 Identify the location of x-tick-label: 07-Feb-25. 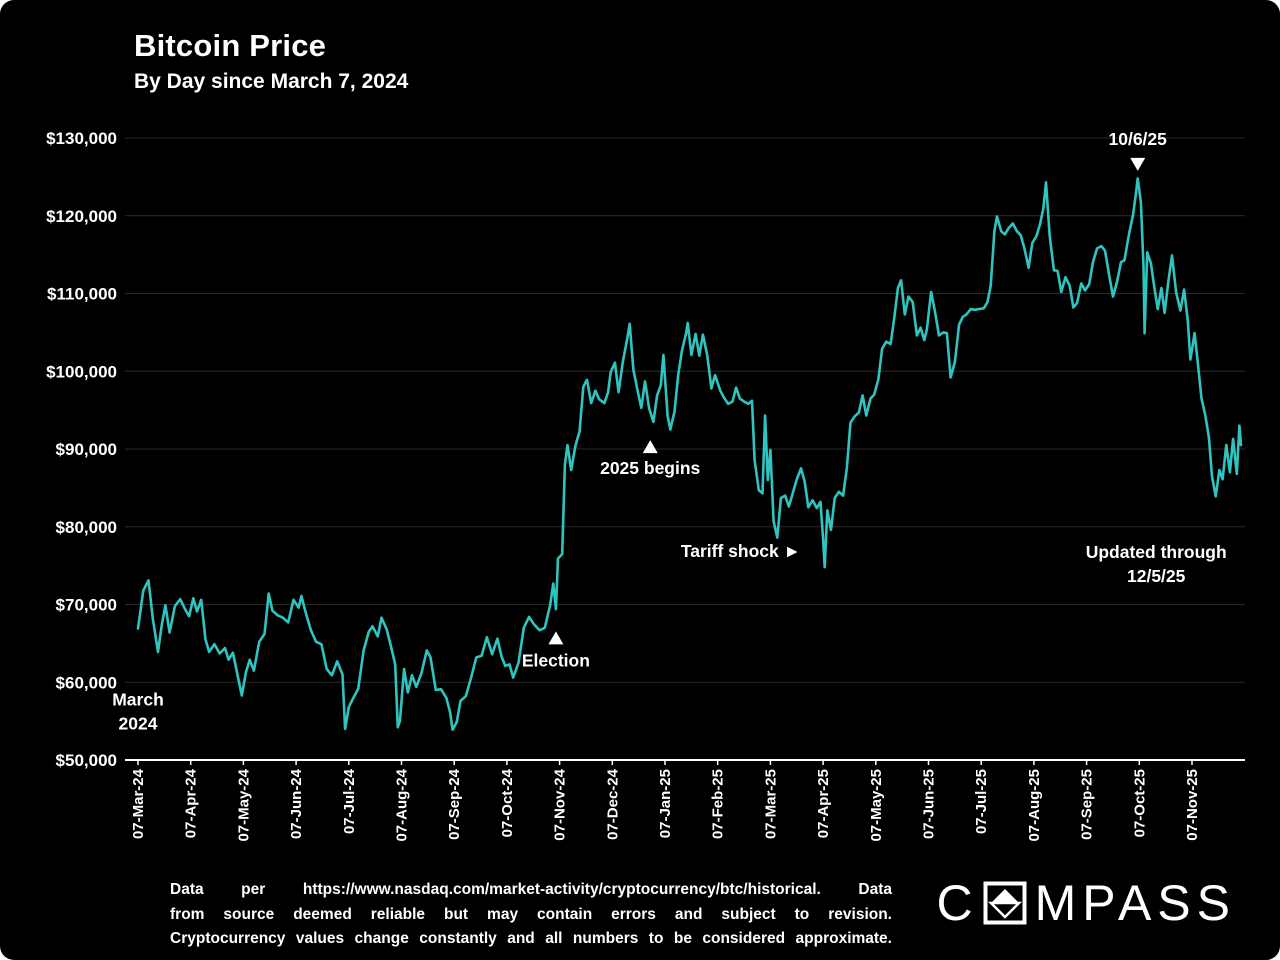
(718, 804).